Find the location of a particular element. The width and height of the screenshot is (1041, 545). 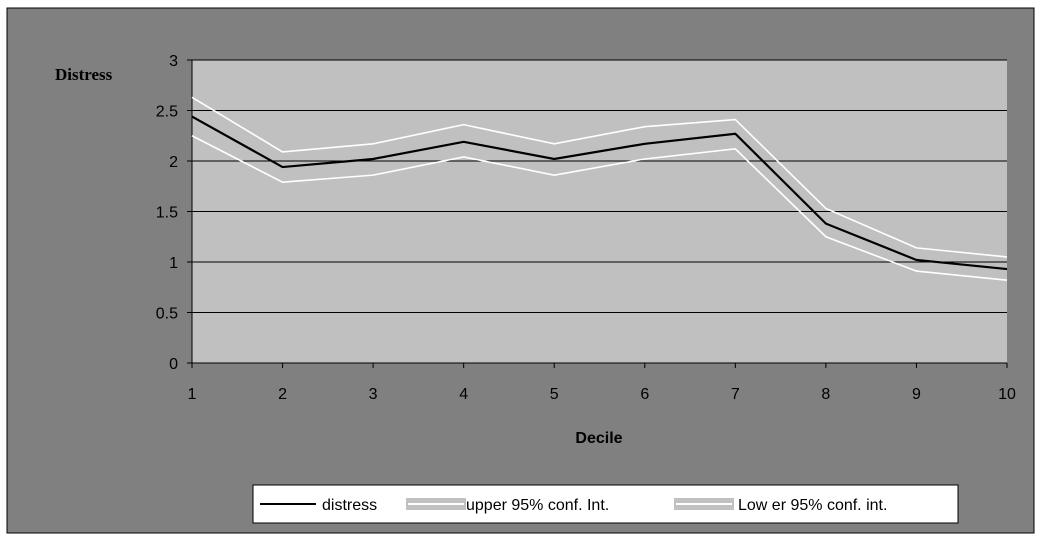

y-tick-label: 2 is located at coordinates (173, 162).